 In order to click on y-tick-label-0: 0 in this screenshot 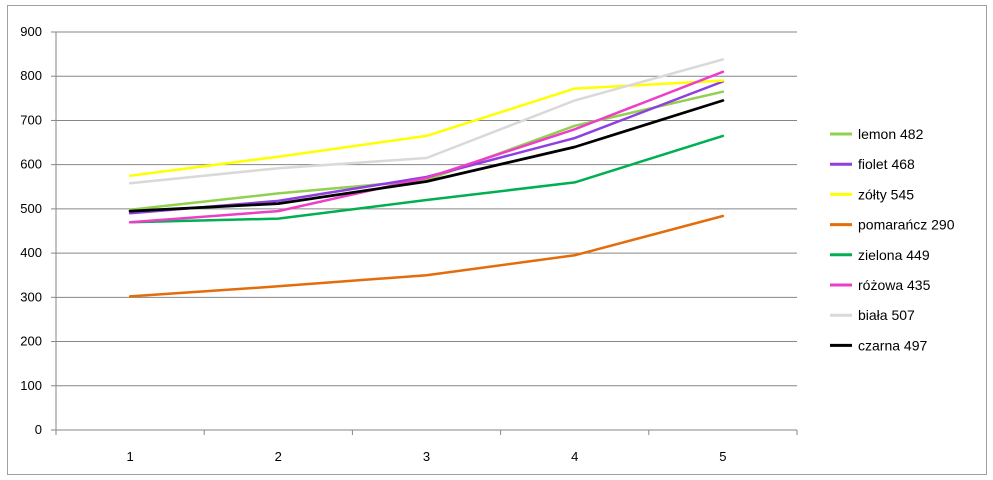, I will do `click(38, 429)`.